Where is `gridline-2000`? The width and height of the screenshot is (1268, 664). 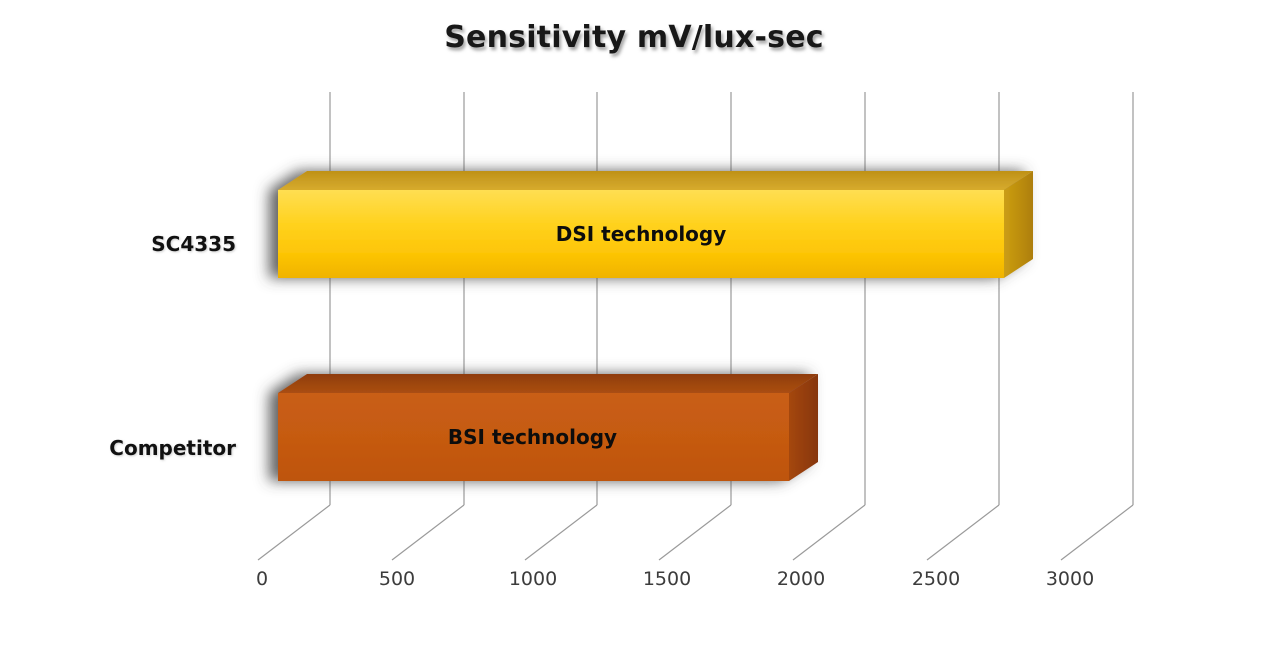
gridline-2000 is located at coordinates (829, 326).